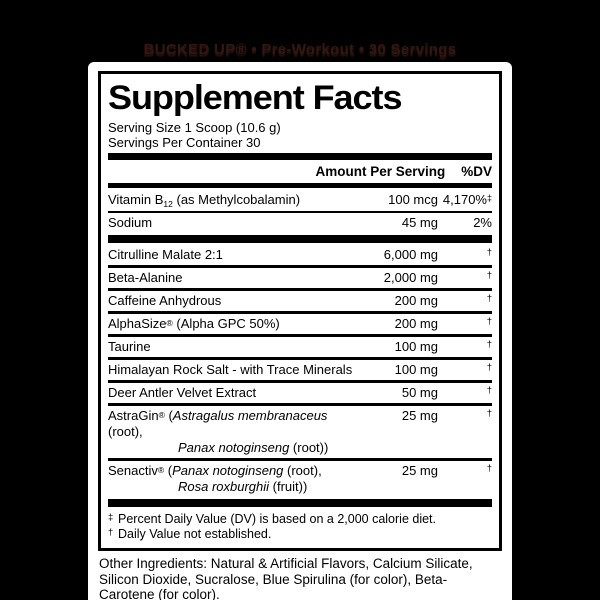  What do you see at coordinates (300, 255) in the screenshot?
I see `ingredient-row: Citrulline Malate 2:1 6,000 mg †` at bounding box center [300, 255].